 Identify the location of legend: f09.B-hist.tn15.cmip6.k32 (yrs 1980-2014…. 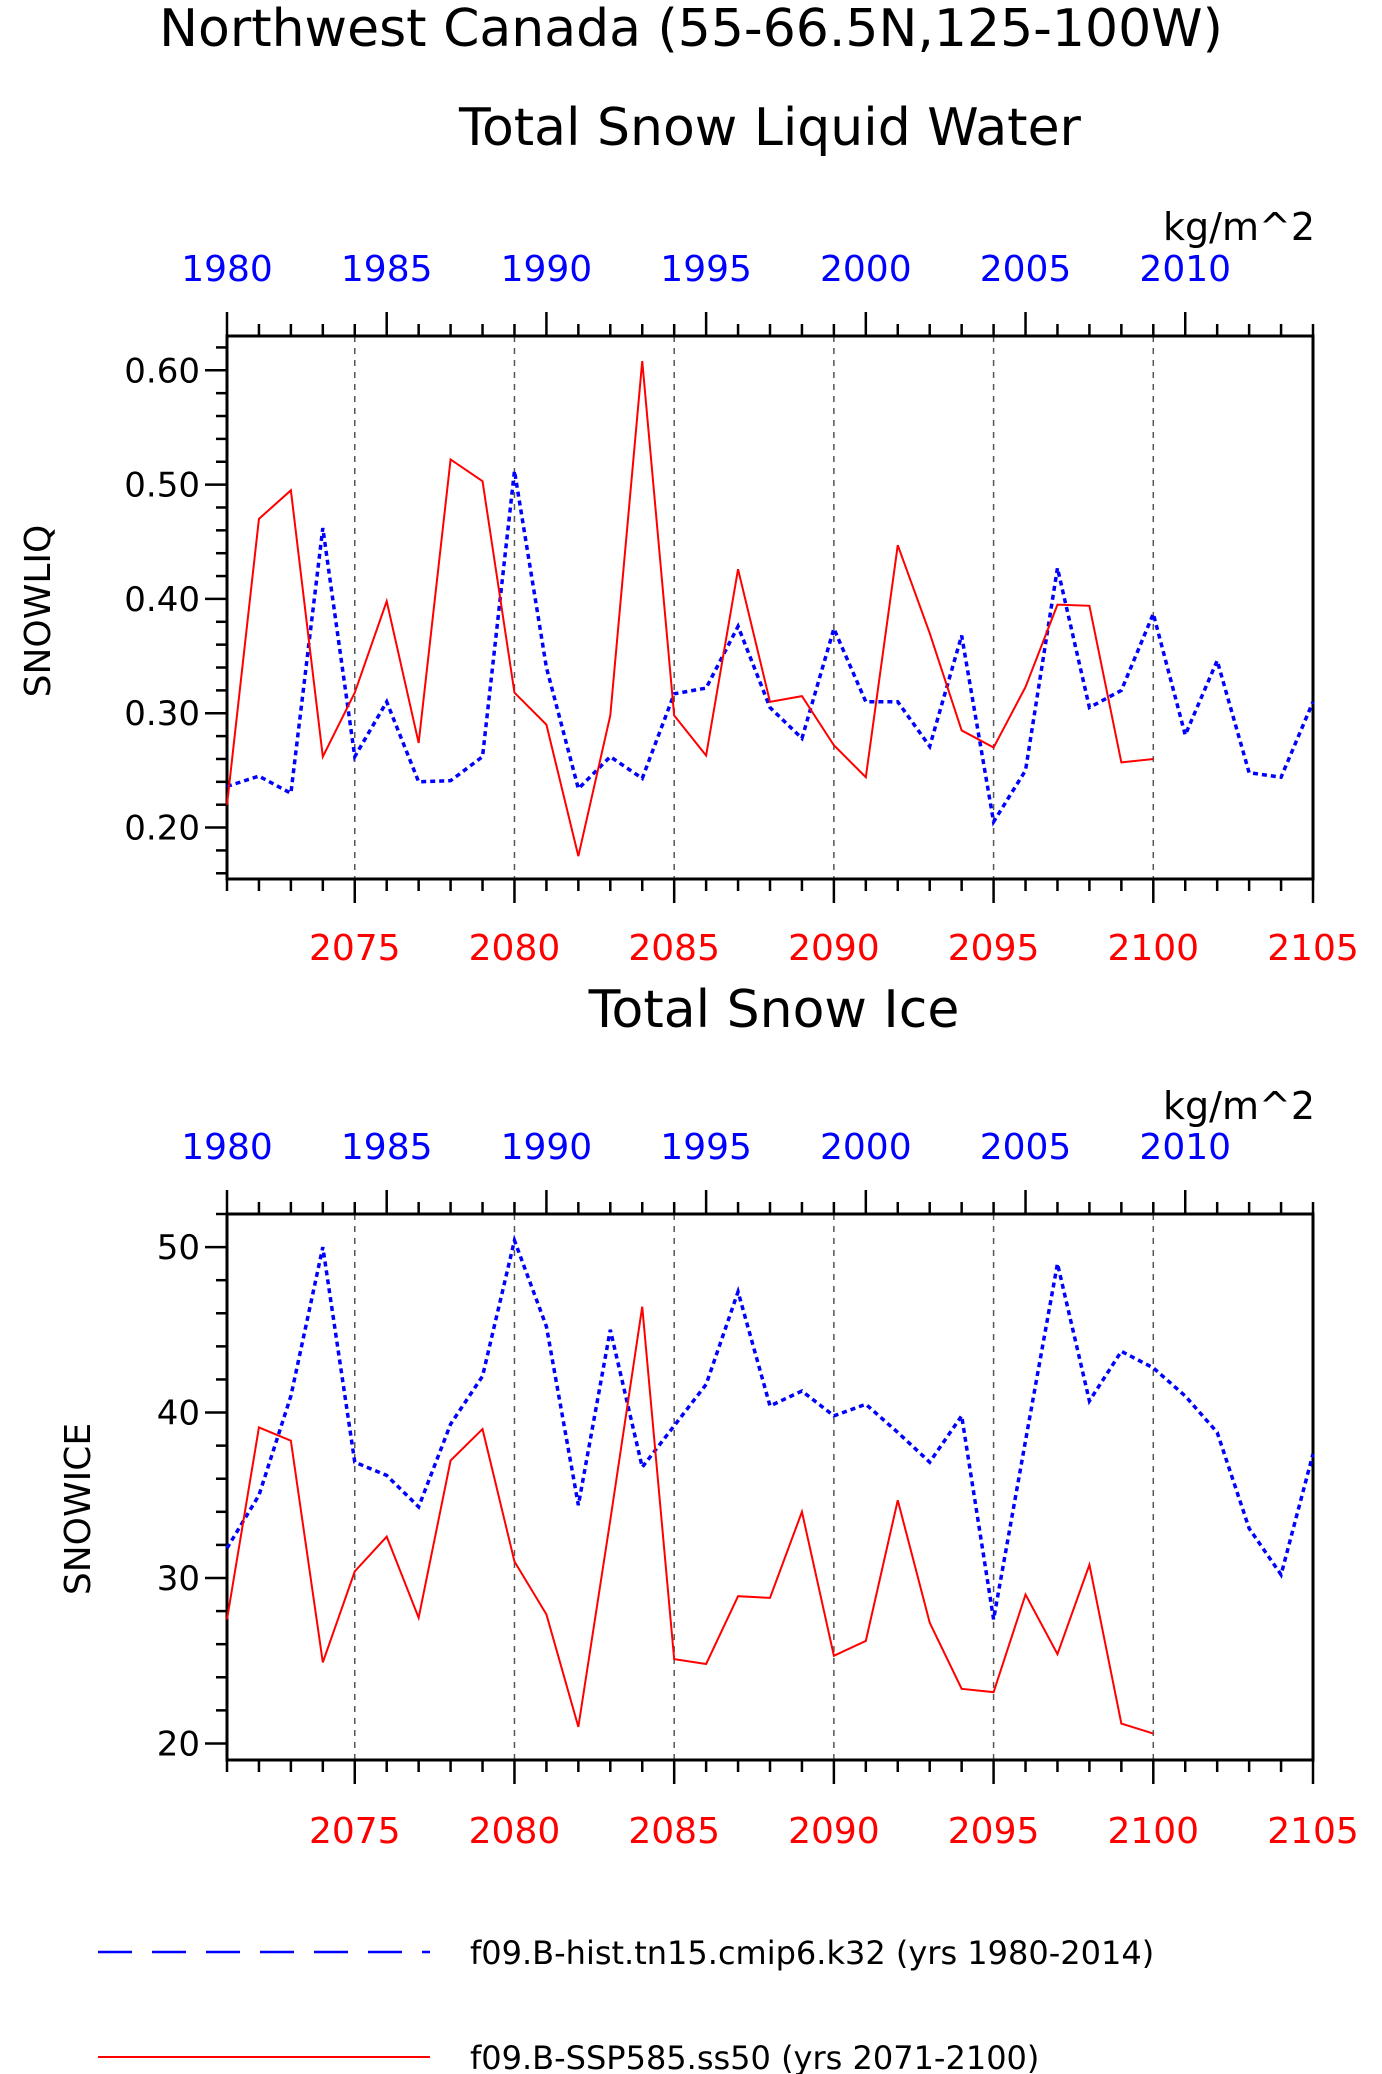
(626, 2004).